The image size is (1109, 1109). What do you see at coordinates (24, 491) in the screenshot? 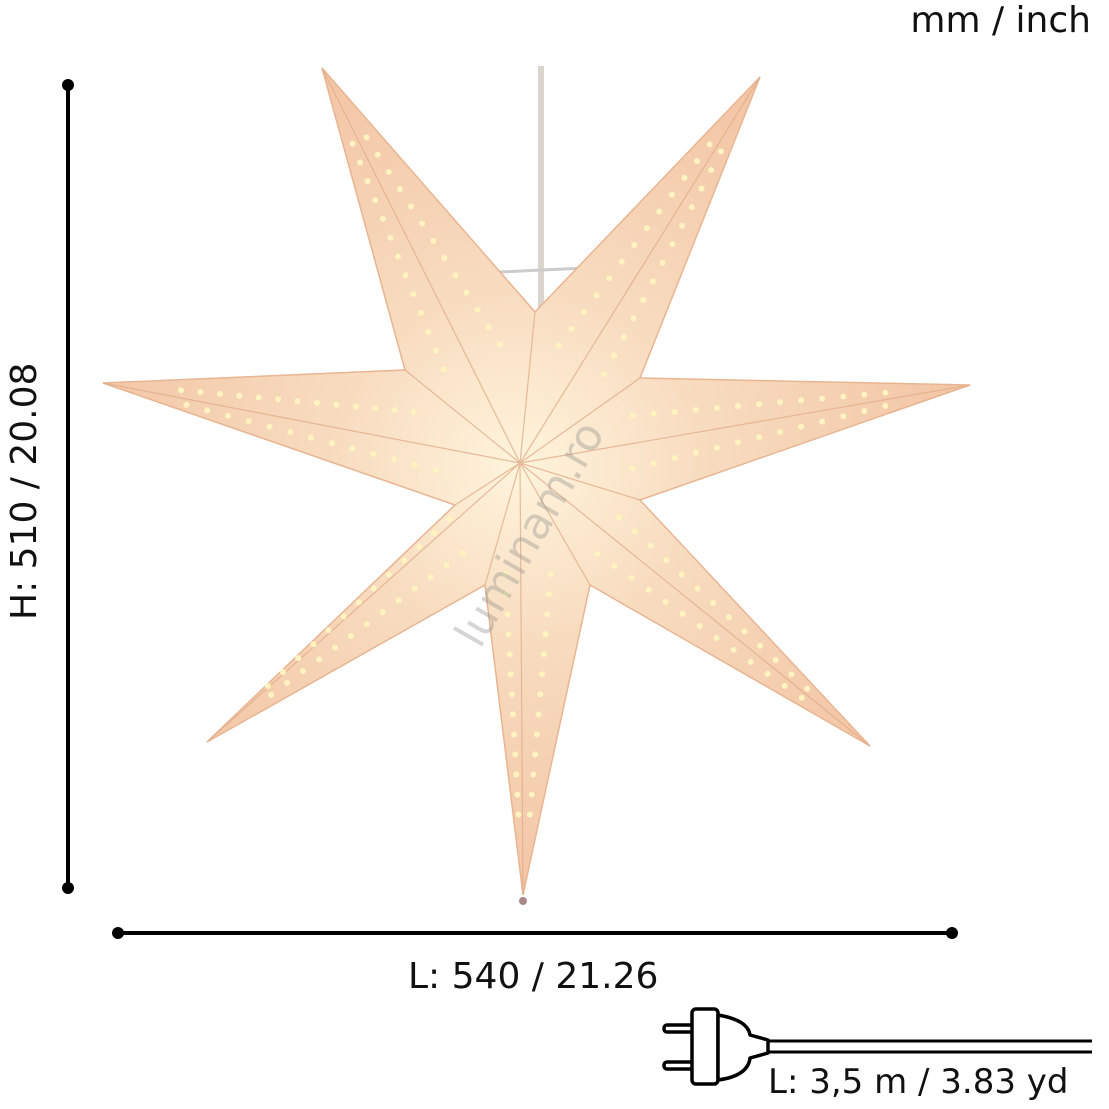
I see `height-label: H: 510 / 20.08` at bounding box center [24, 491].